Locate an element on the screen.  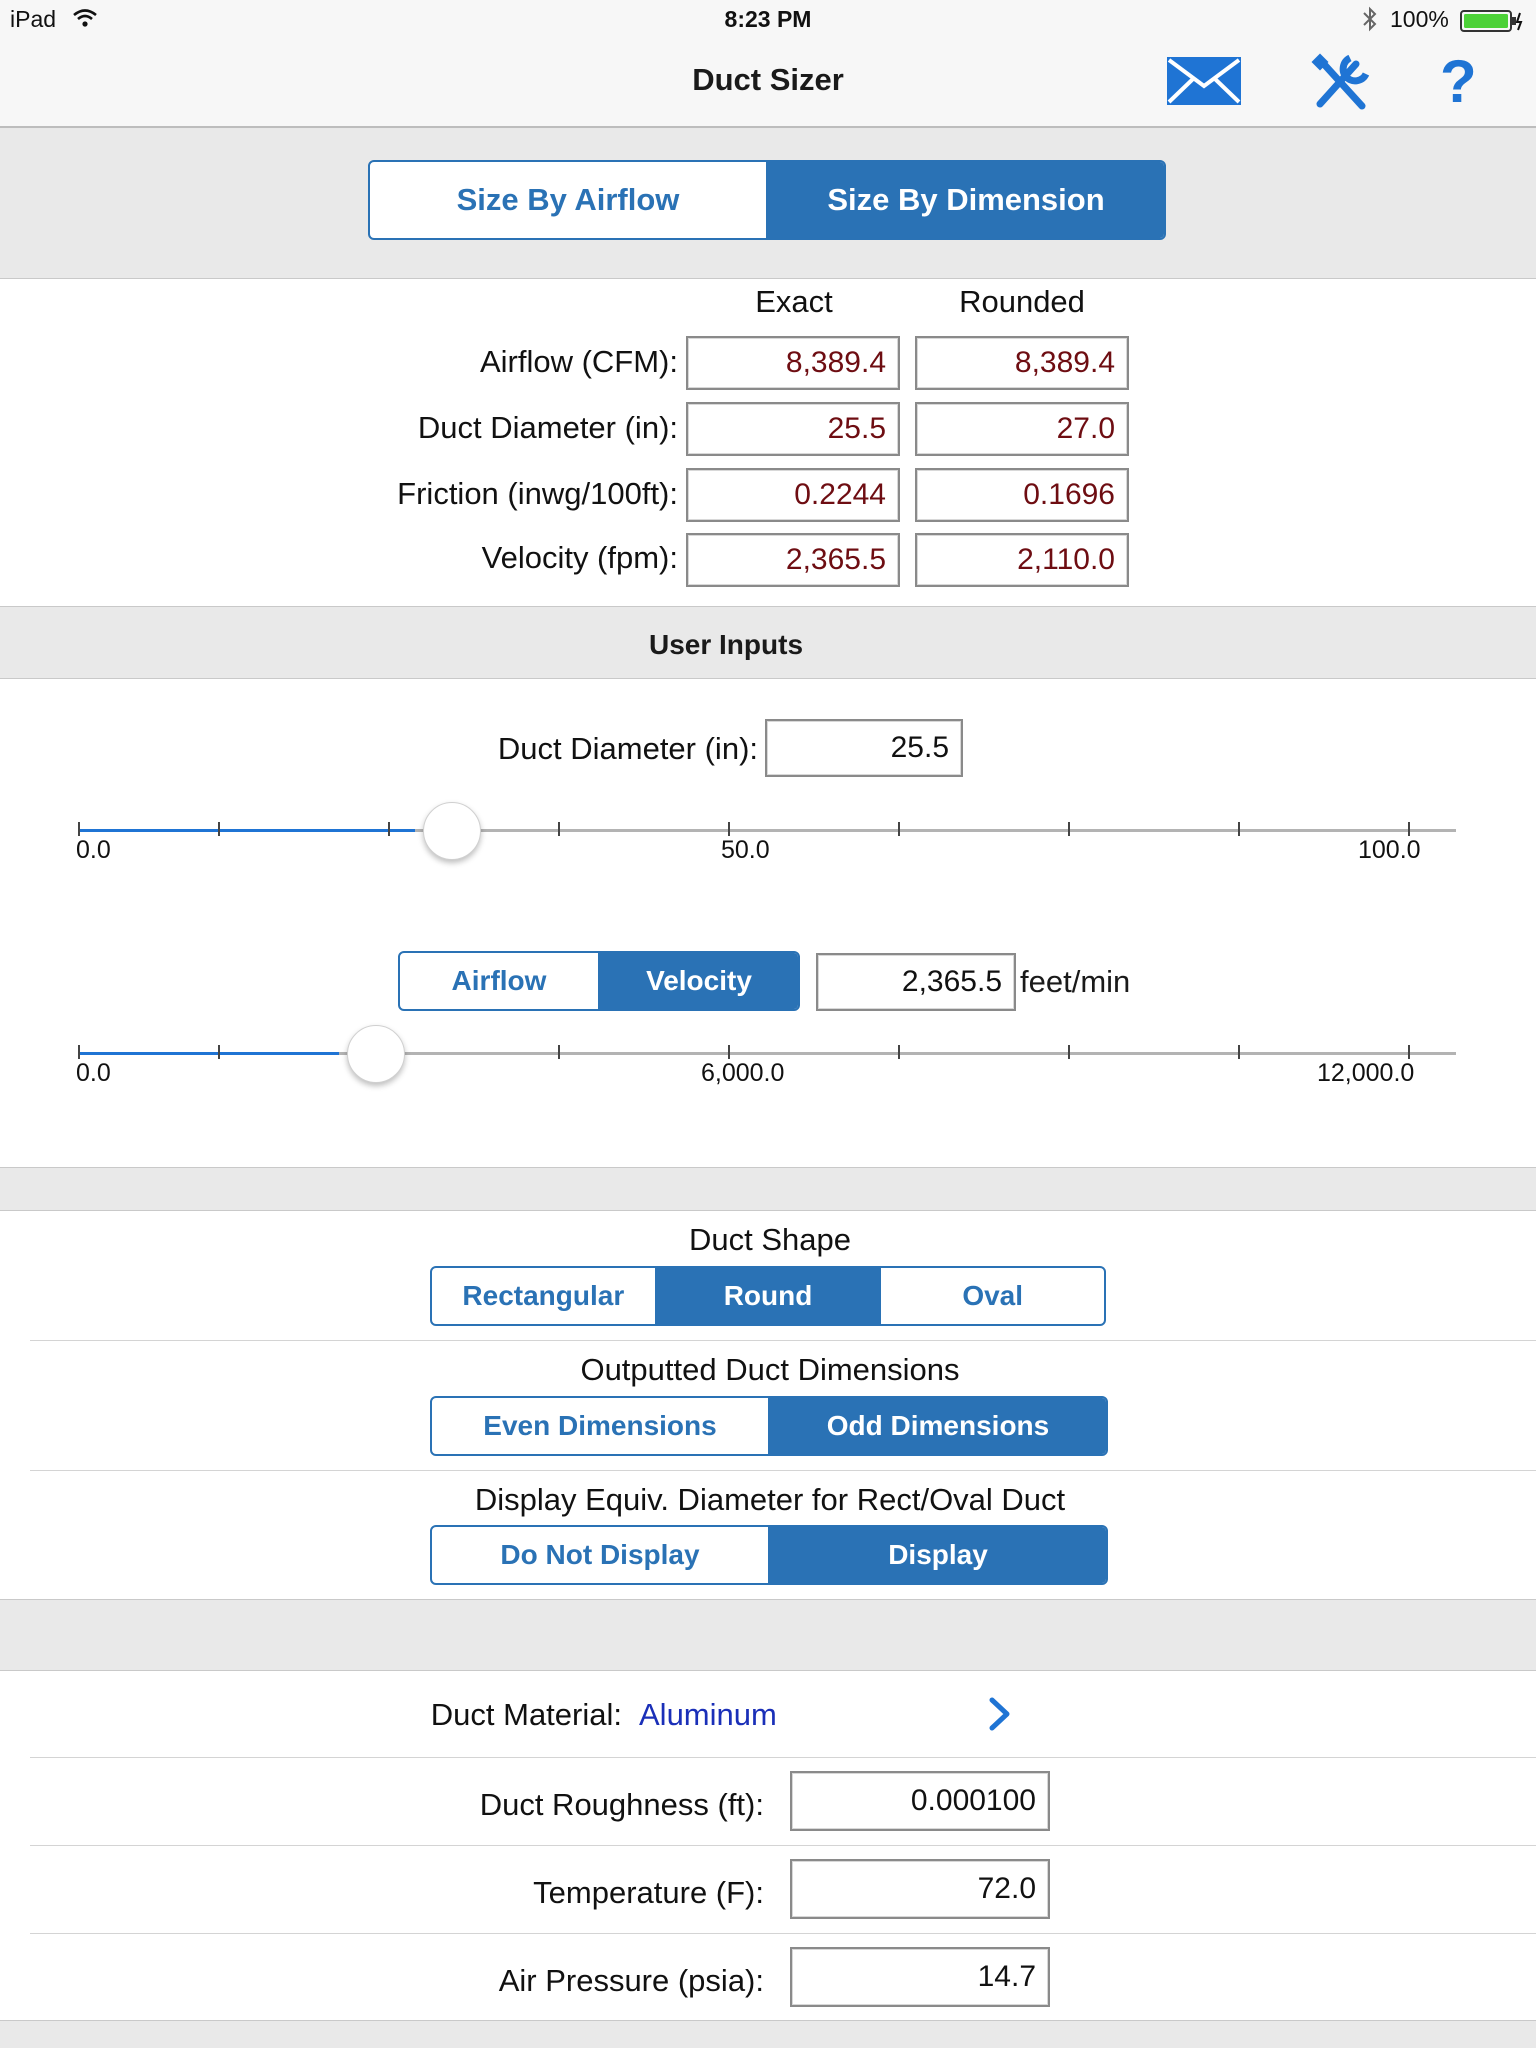
odd-dimensions-option: Odd Dimensions is located at coordinates (937, 1426).